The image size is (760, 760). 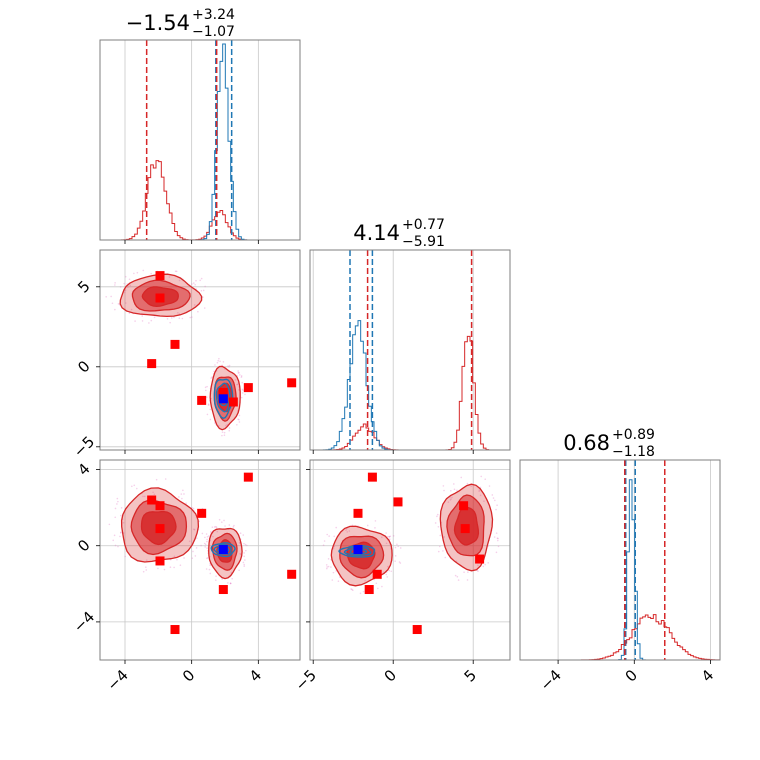 I want to click on title-value: 0.68, so click(x=586, y=443).